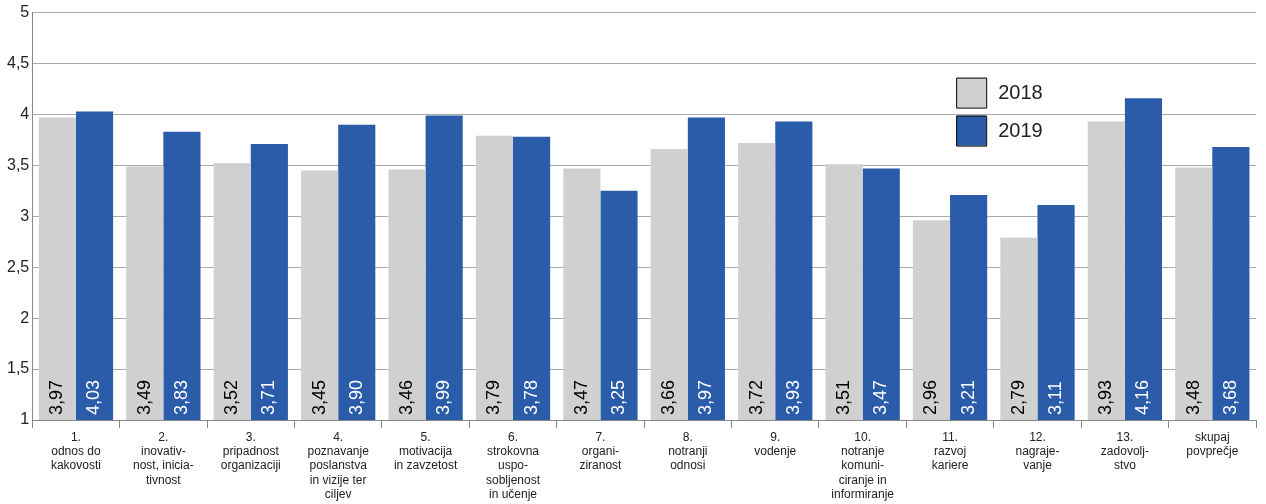 Image resolution: width=1266 pixels, height=504 pixels. I want to click on data-label: 3,90, so click(355, 397).